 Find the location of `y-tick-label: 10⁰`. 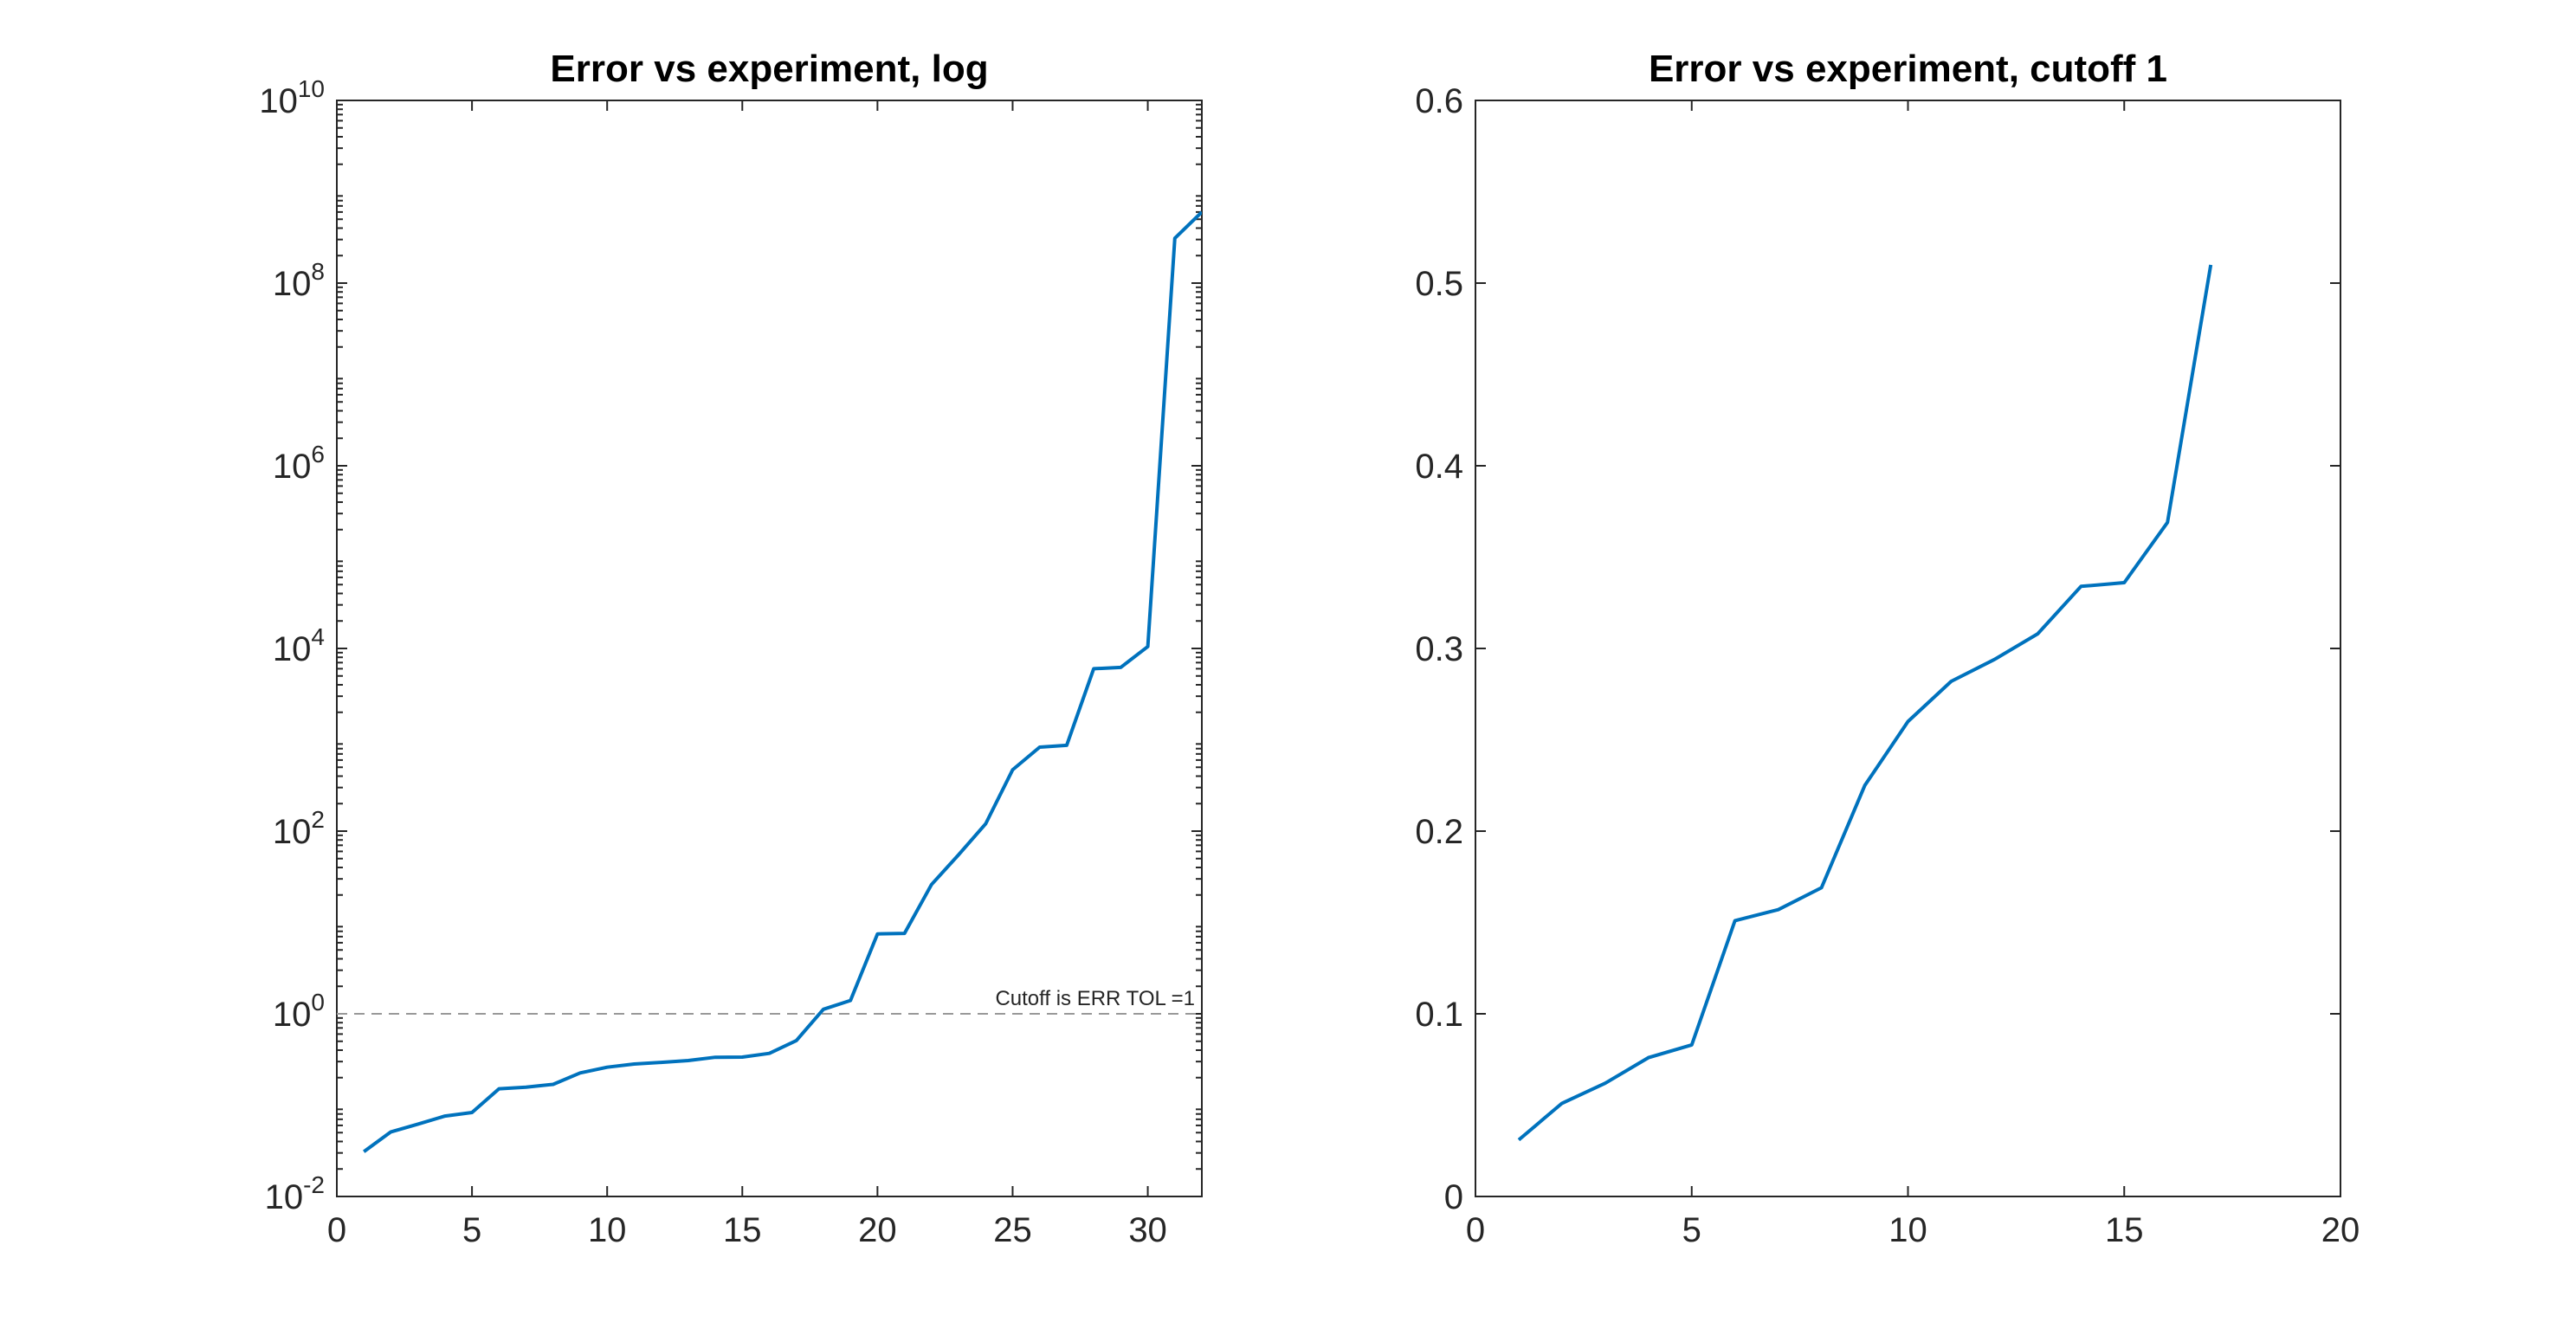

y-tick-label: 10⁰ is located at coordinates (299, 1012).